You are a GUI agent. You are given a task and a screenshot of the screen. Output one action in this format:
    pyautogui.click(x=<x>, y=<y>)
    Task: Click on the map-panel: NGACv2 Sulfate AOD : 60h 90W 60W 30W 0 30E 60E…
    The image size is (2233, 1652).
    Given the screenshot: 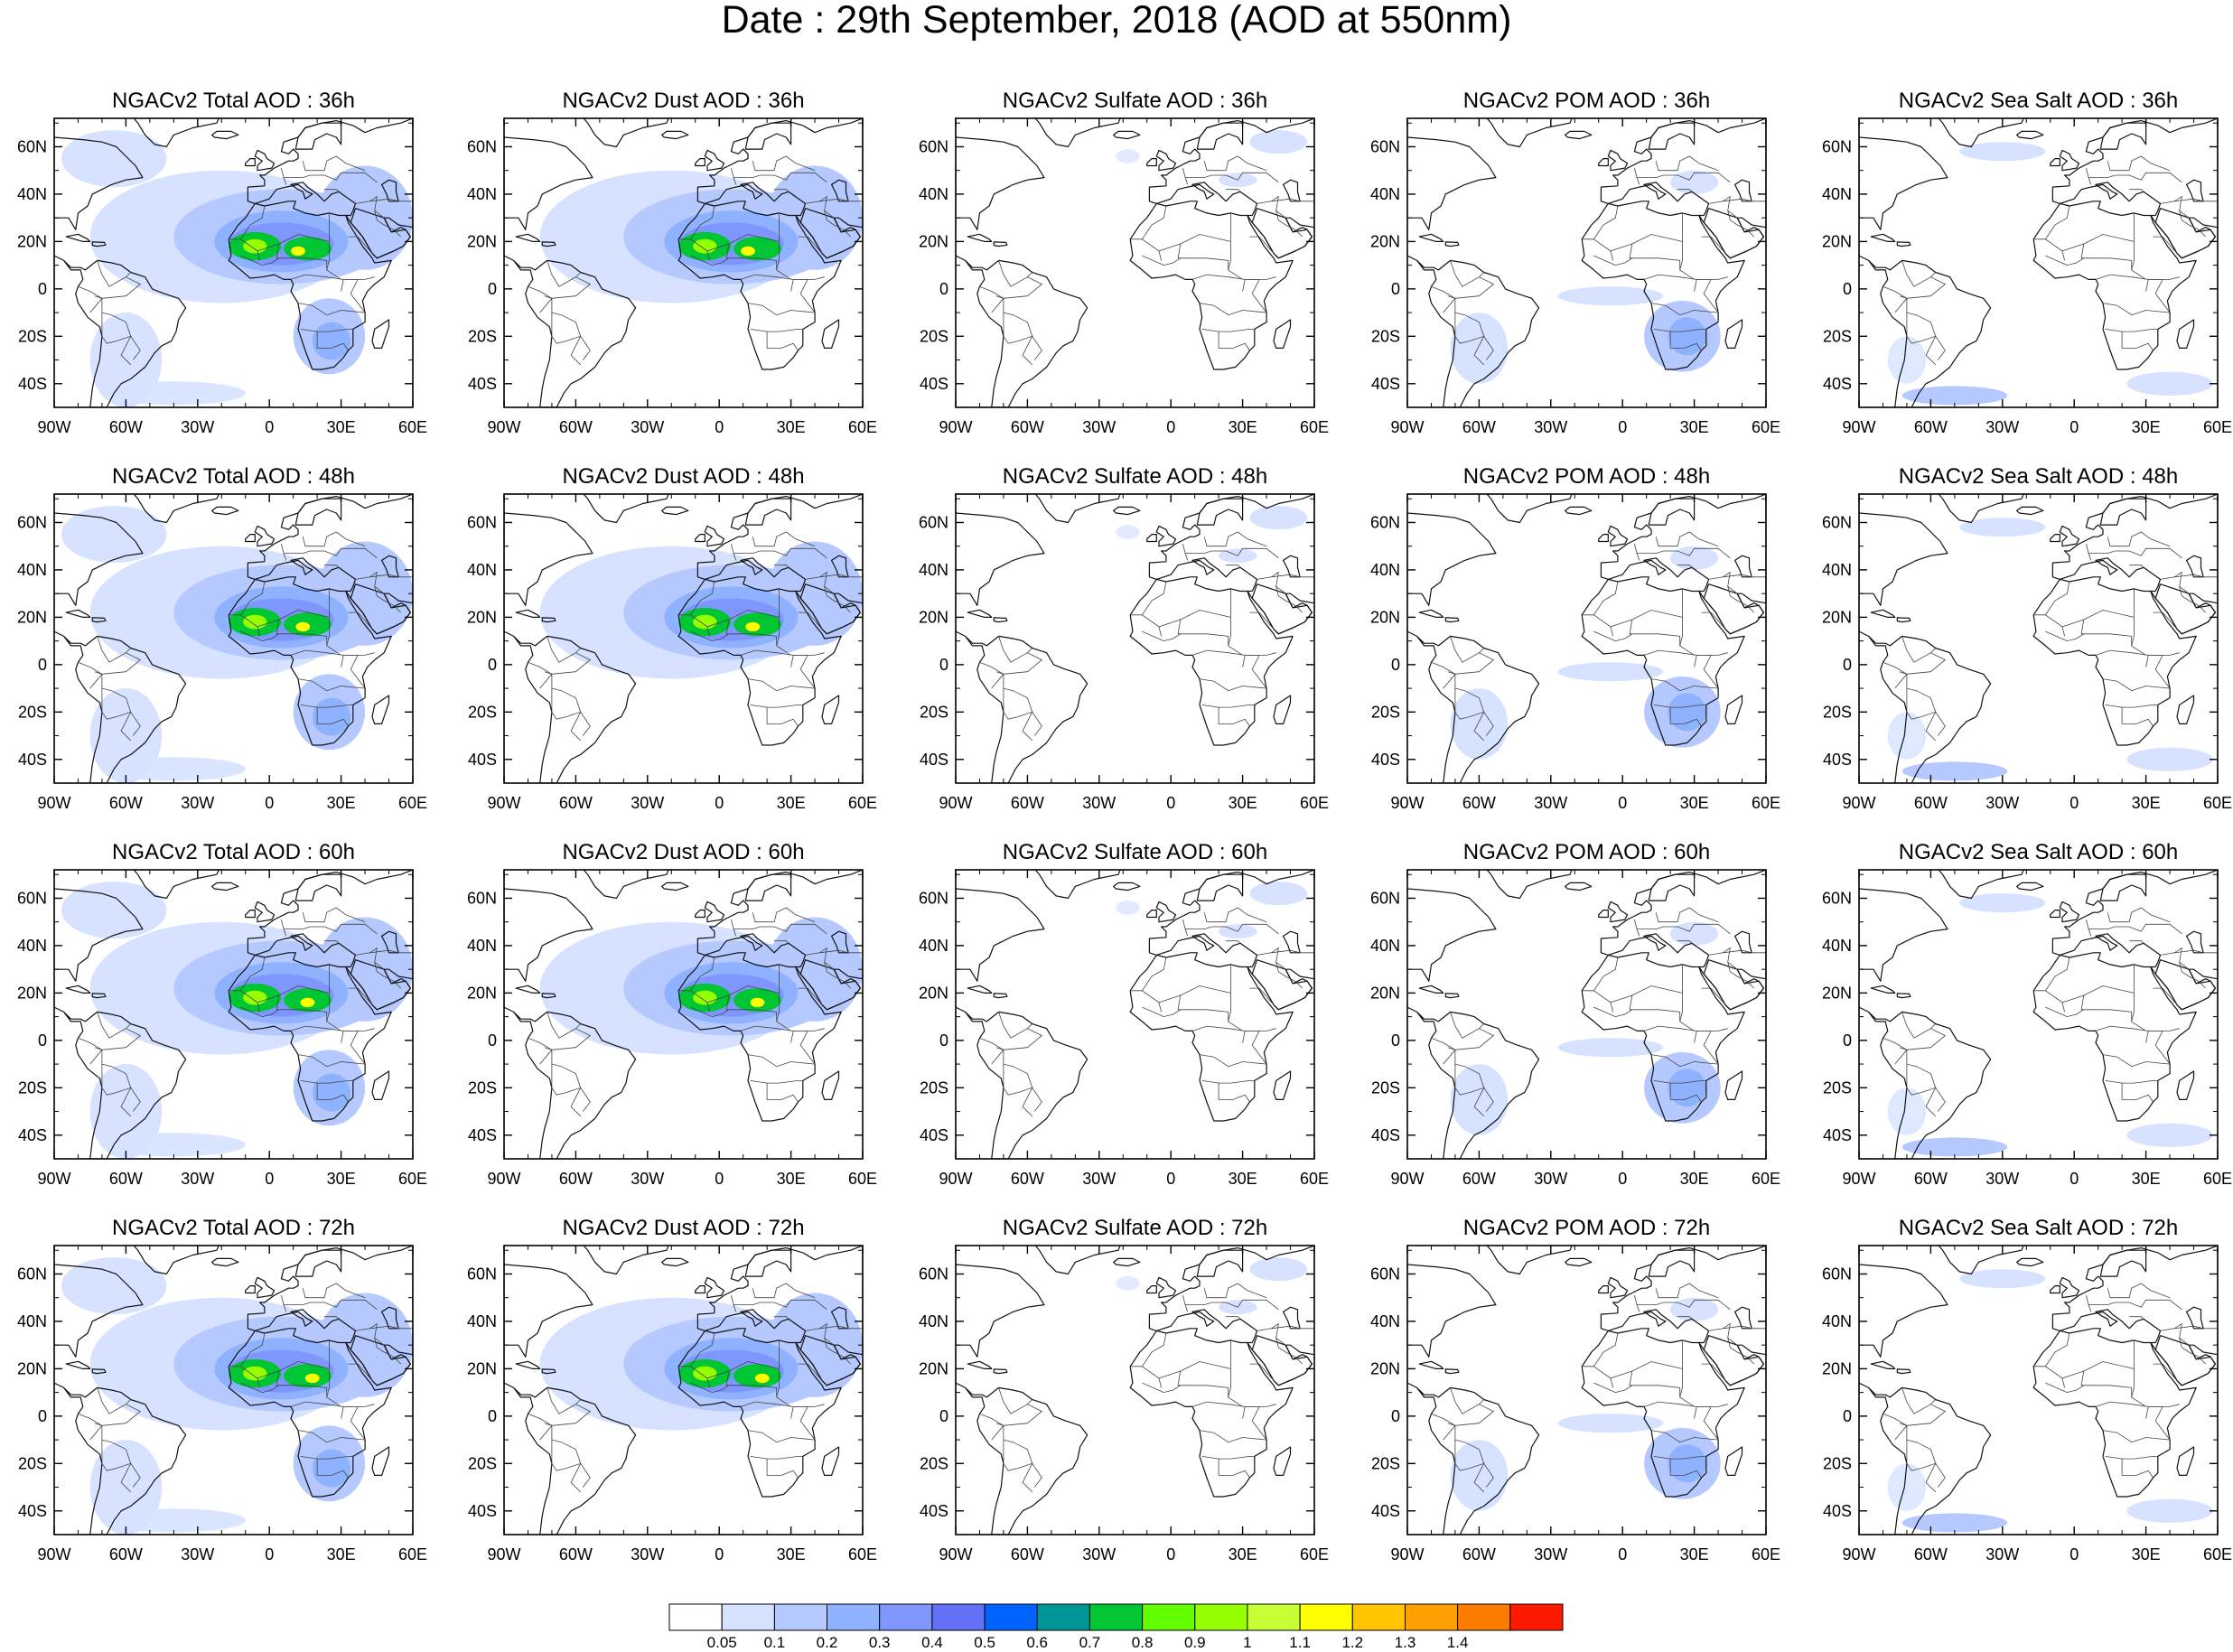 What is the action you would take?
    pyautogui.click(x=1124, y=1014)
    